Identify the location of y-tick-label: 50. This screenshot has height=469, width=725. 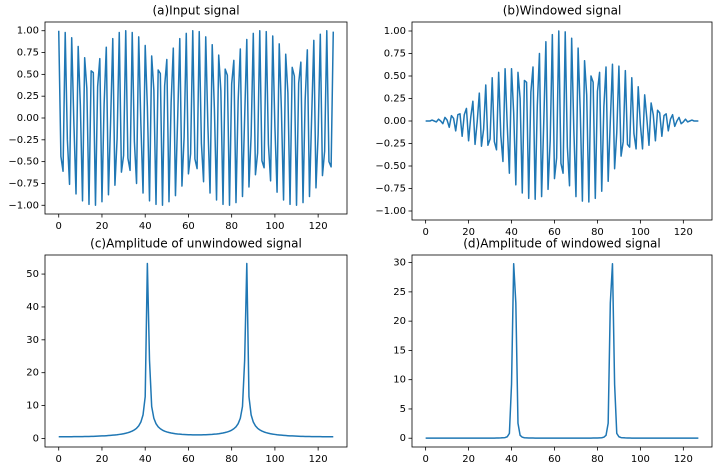
(32, 274).